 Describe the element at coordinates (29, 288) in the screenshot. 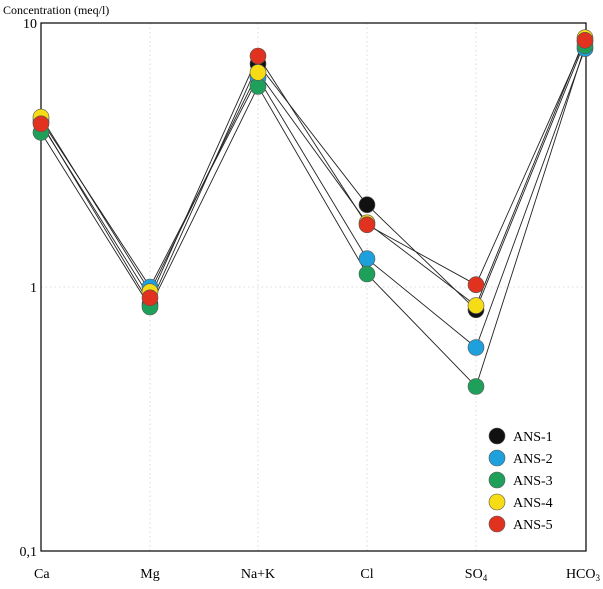

I see `y-tick-labels: 10 1 0,1` at that location.